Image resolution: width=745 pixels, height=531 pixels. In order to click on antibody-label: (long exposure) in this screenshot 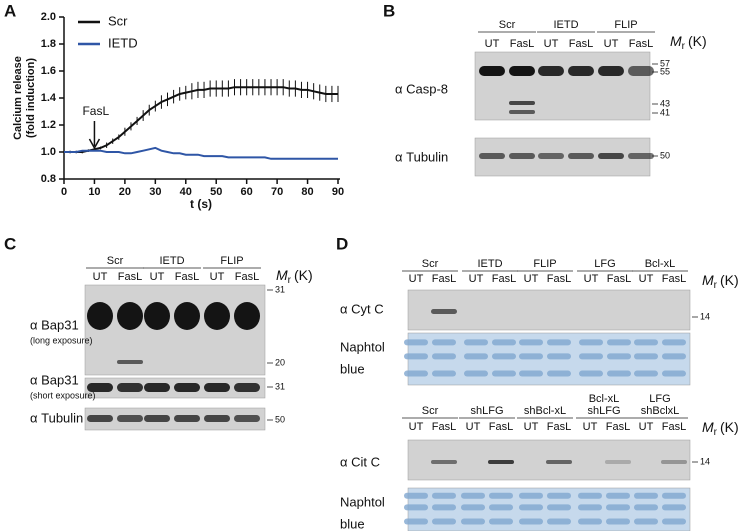, I will do `click(61, 340)`.